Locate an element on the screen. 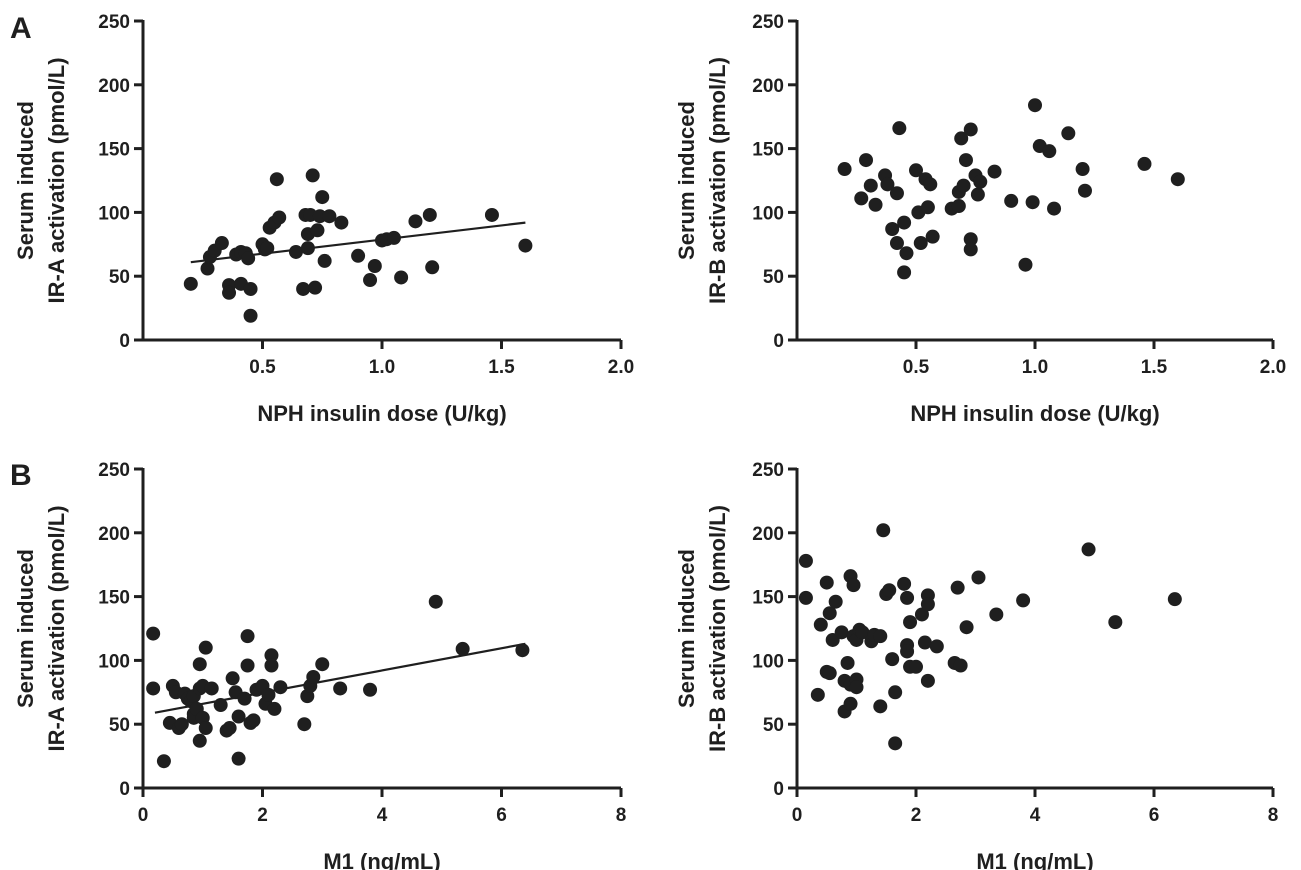 The height and width of the screenshot is (870, 1301). panel-label-b: B is located at coordinates (21, 475).